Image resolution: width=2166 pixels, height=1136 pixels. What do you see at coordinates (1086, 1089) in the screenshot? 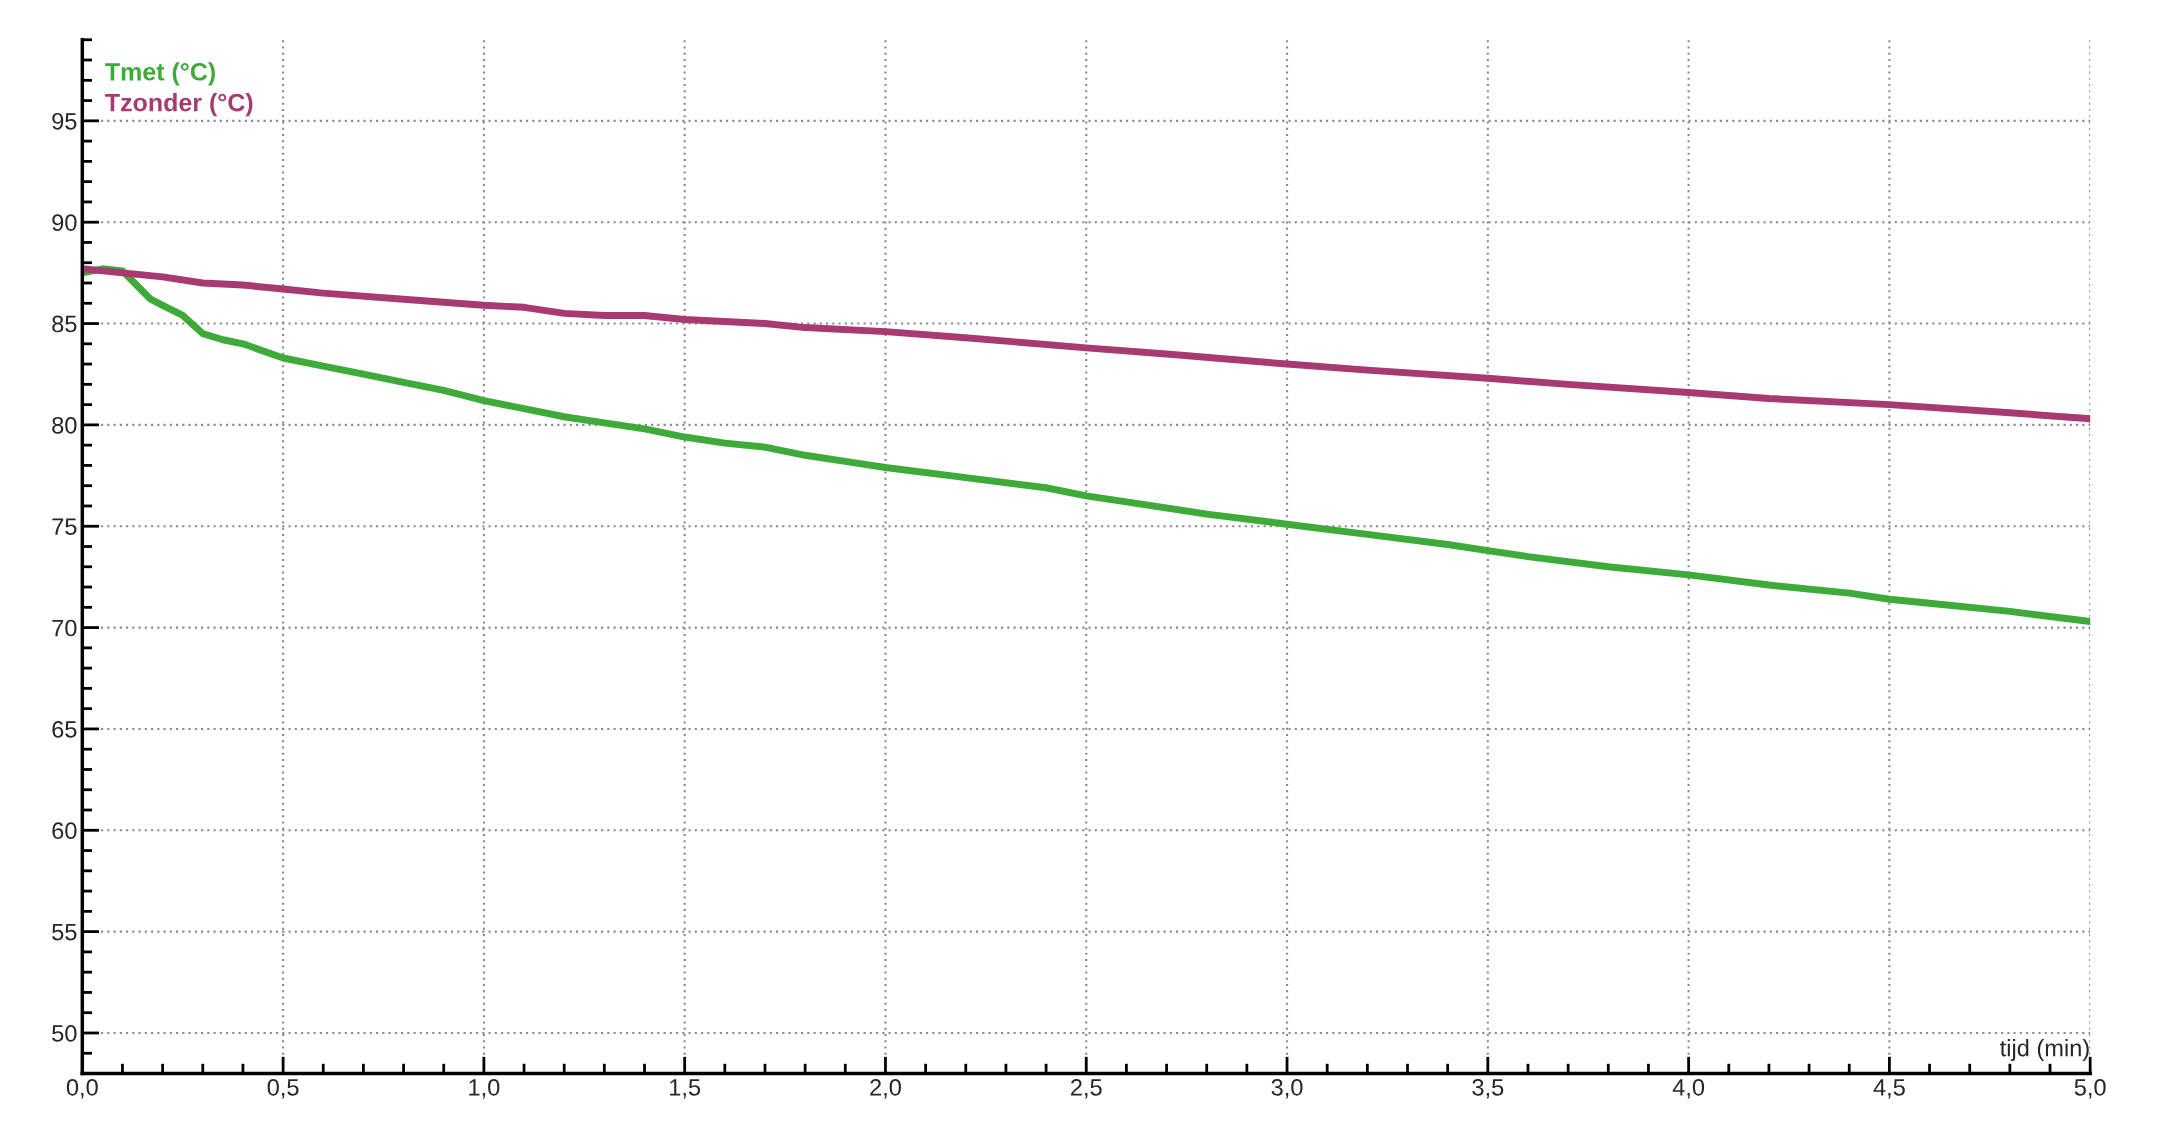
I see `x-tick-label: 2,5` at bounding box center [1086, 1089].